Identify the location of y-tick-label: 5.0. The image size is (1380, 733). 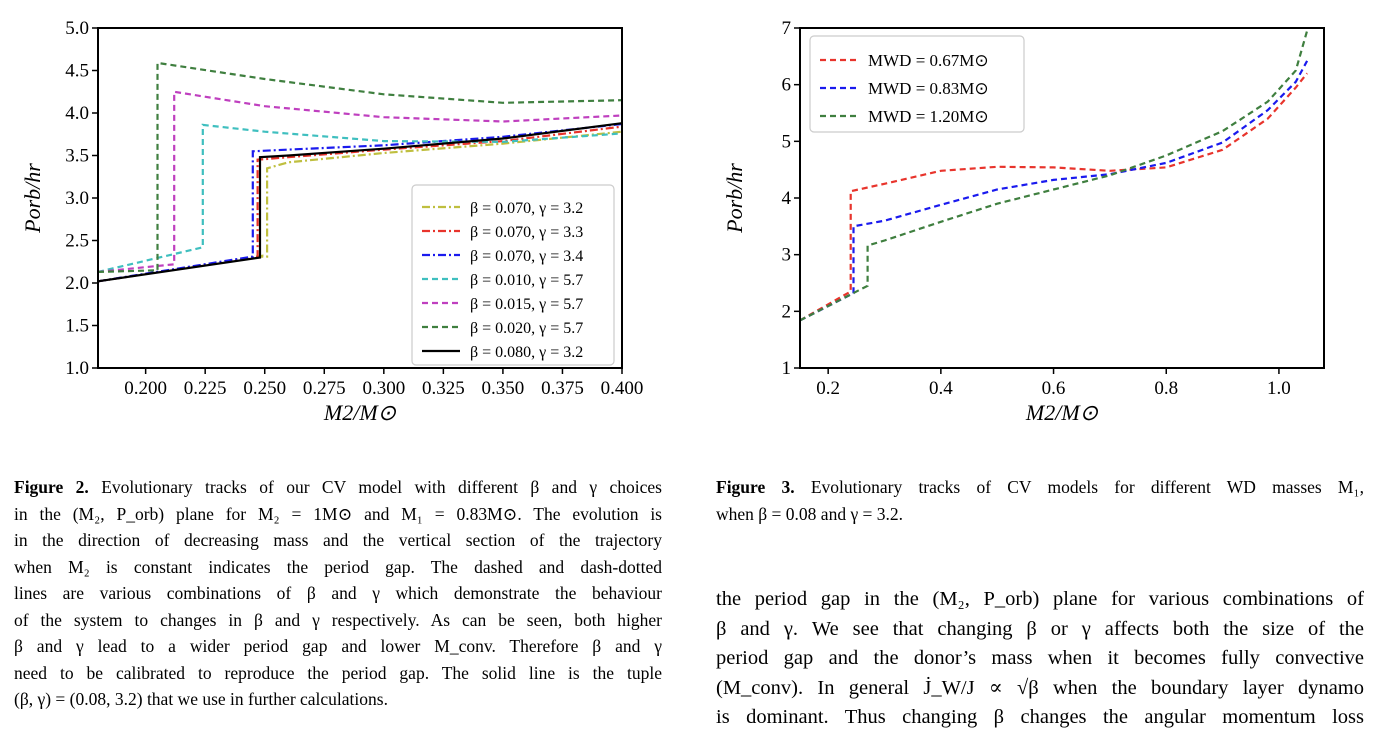
(77, 28).